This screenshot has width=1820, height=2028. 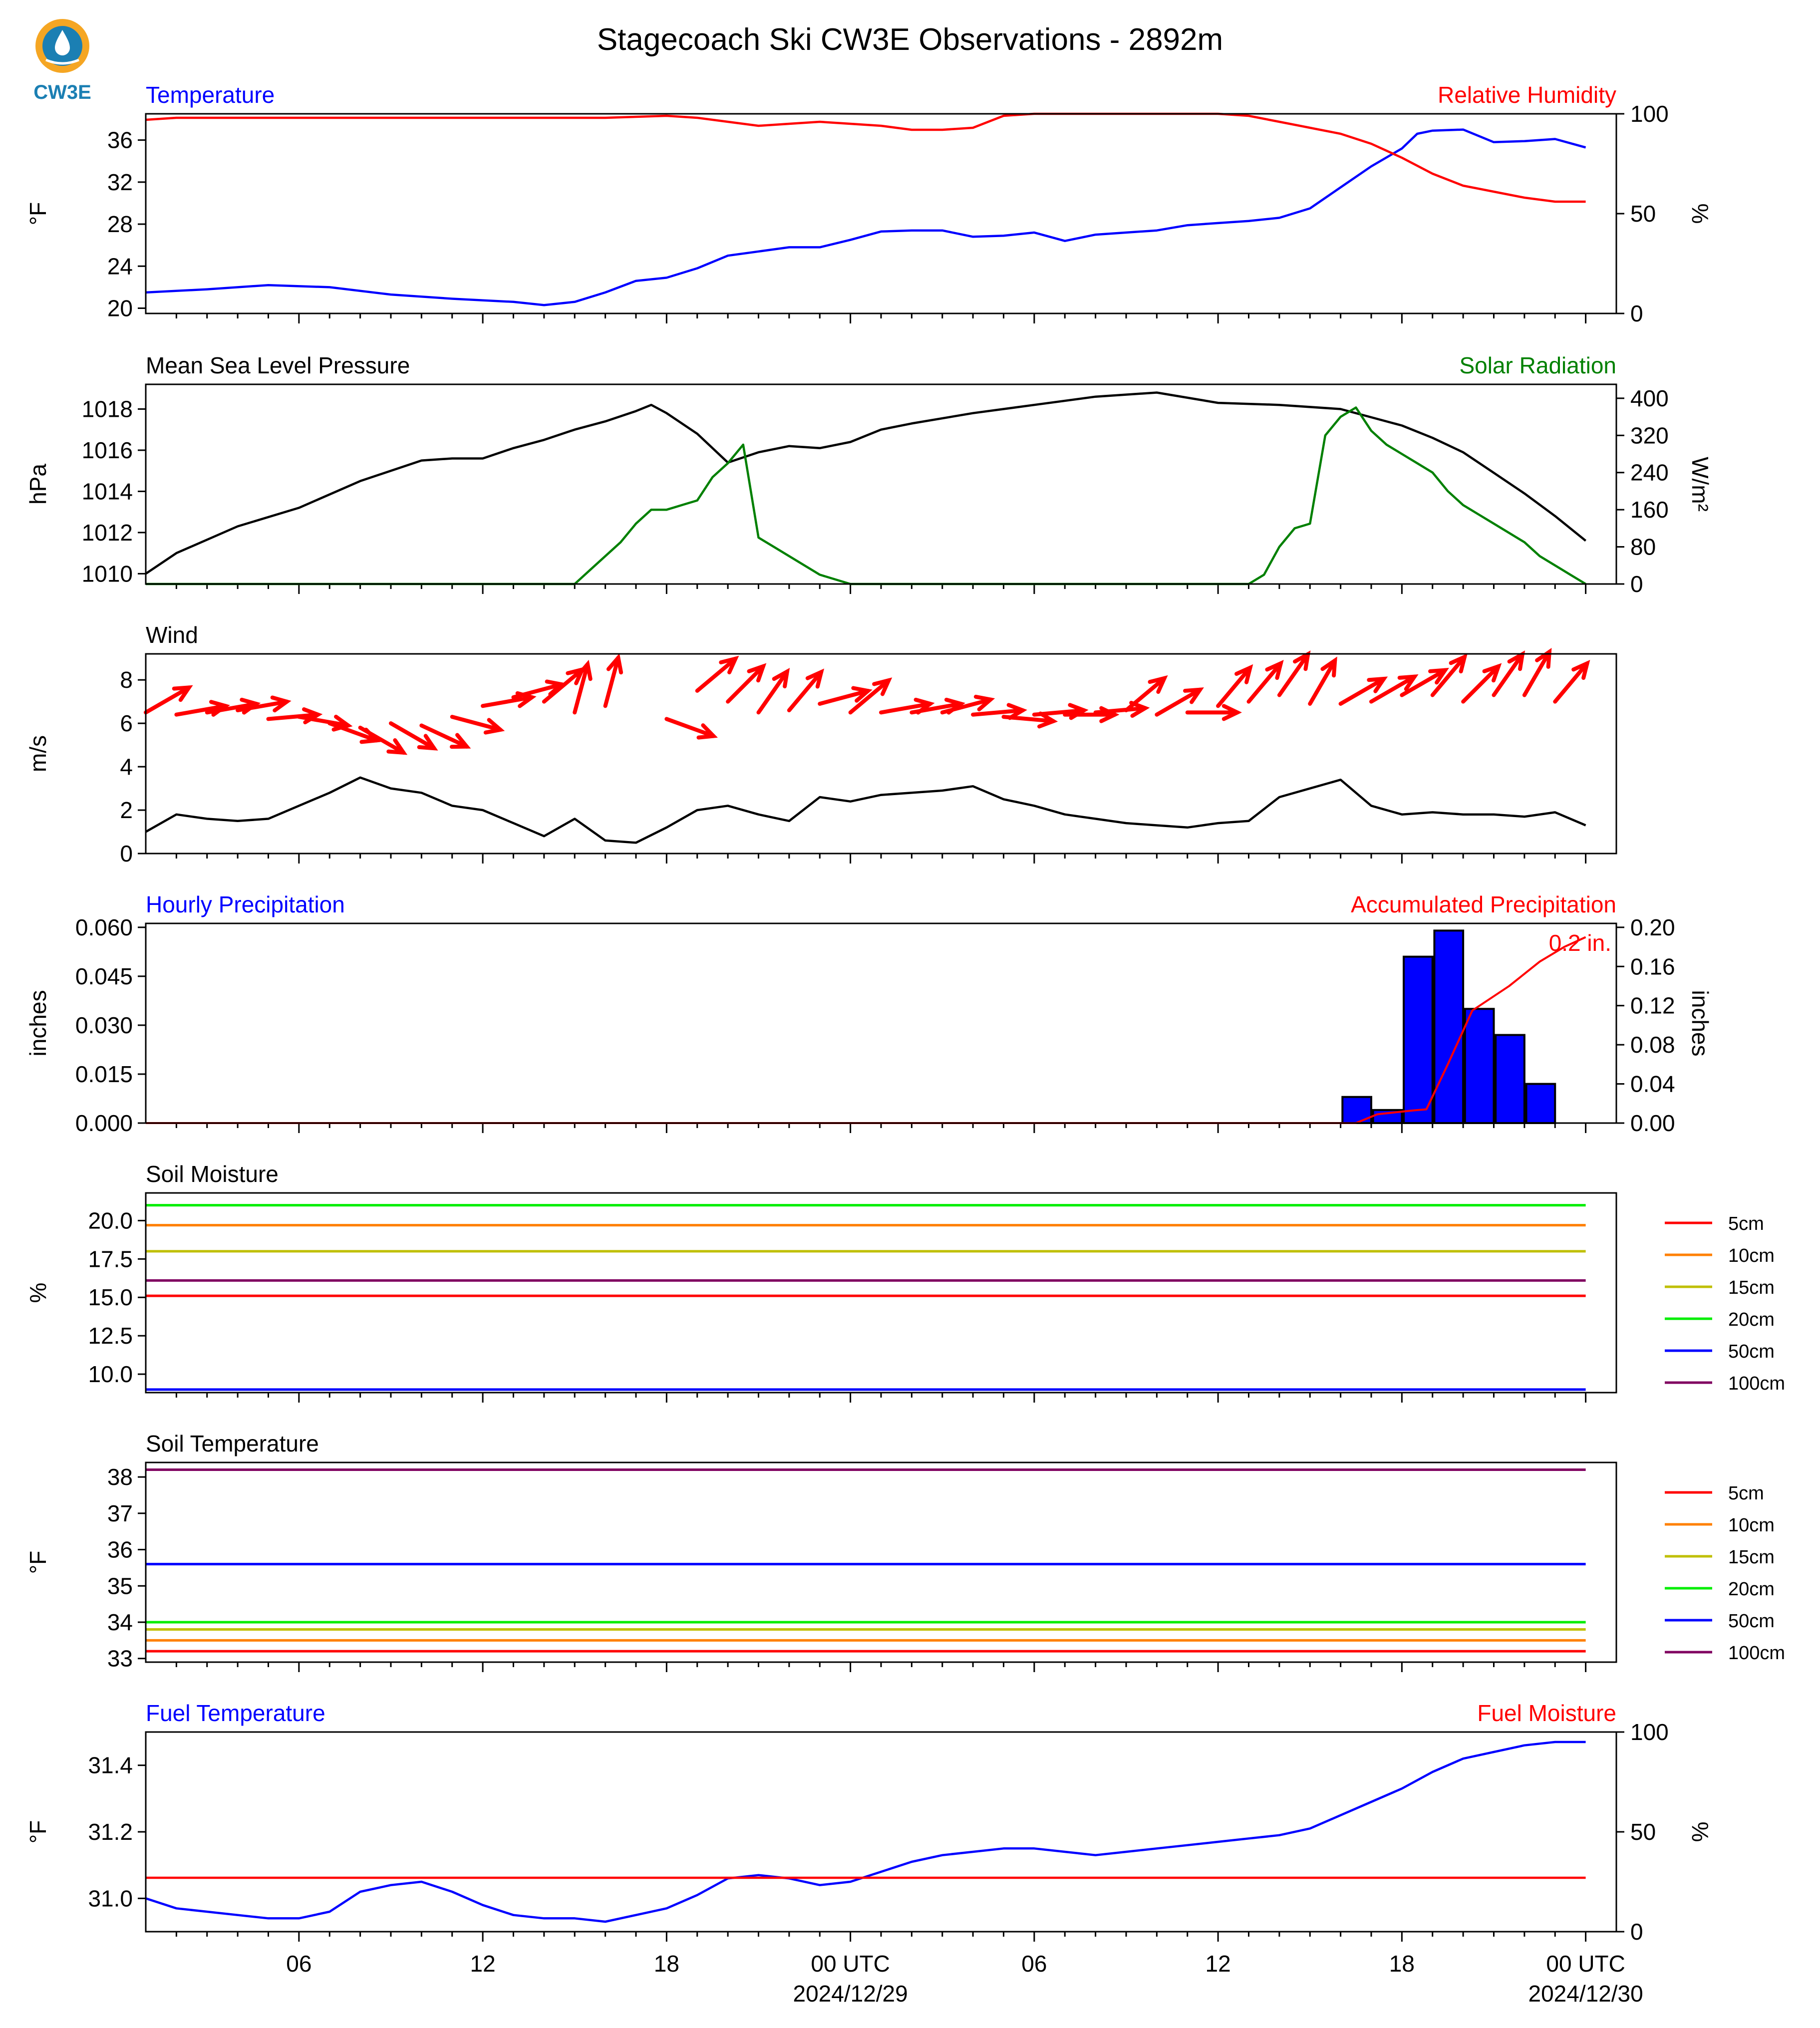 I want to click on y-right-axis-label: %, so click(x=1700, y=214).